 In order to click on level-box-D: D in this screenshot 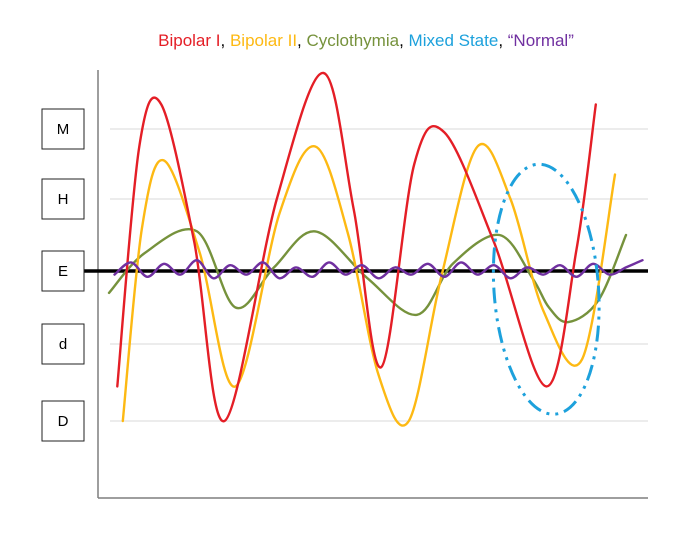, I will do `click(63, 421)`.